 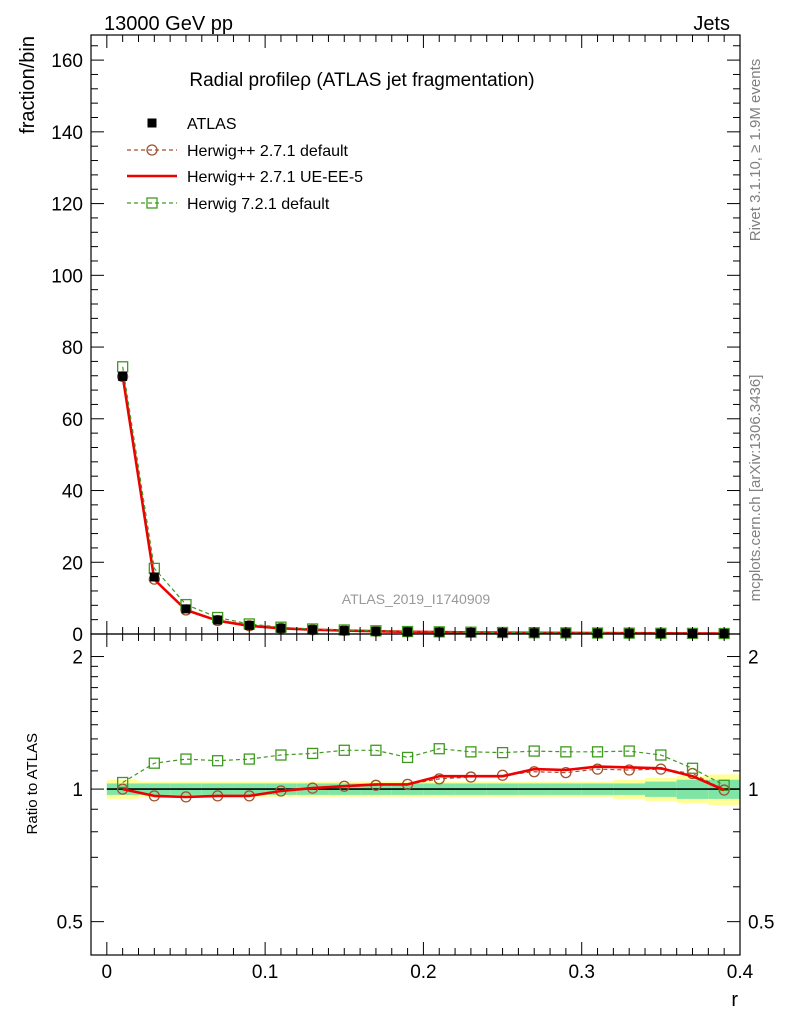 What do you see at coordinates (152, 150) in the screenshot?
I see `legend-marker-circle` at bounding box center [152, 150].